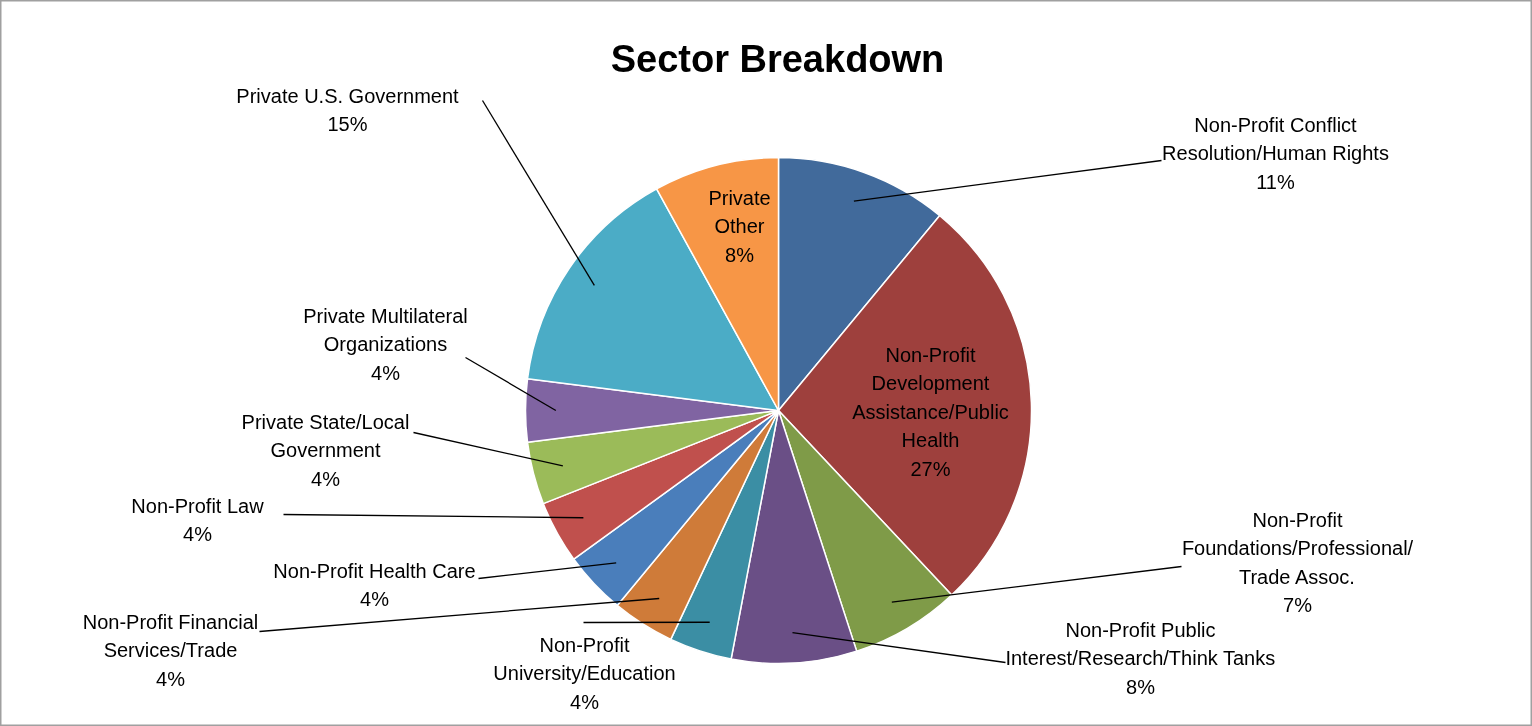 Image resolution: width=1532 pixels, height=726 pixels. Describe the element at coordinates (347, 124) in the screenshot. I see `data-label: 15%` at that location.